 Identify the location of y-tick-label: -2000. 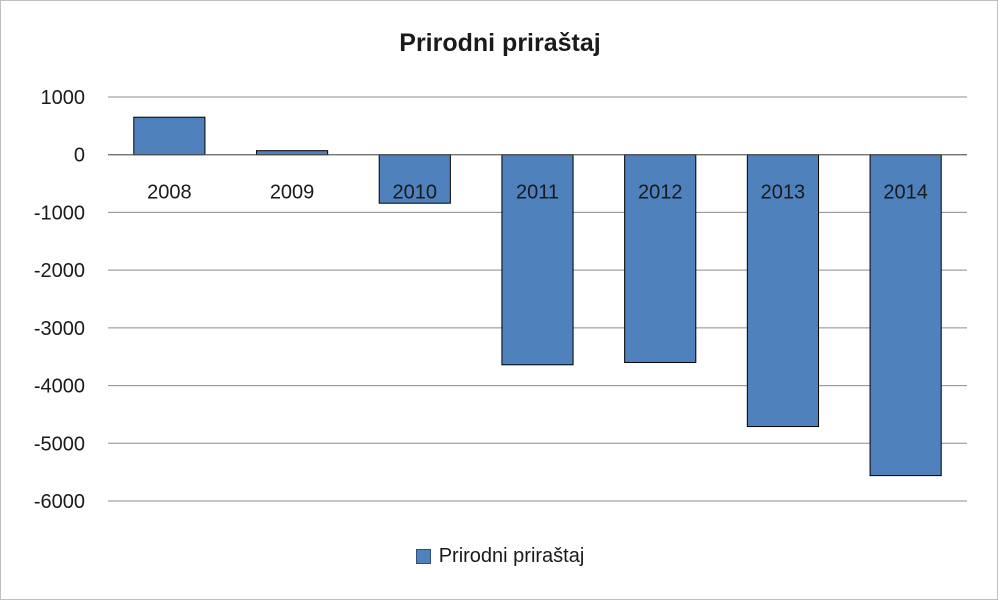
(59, 271).